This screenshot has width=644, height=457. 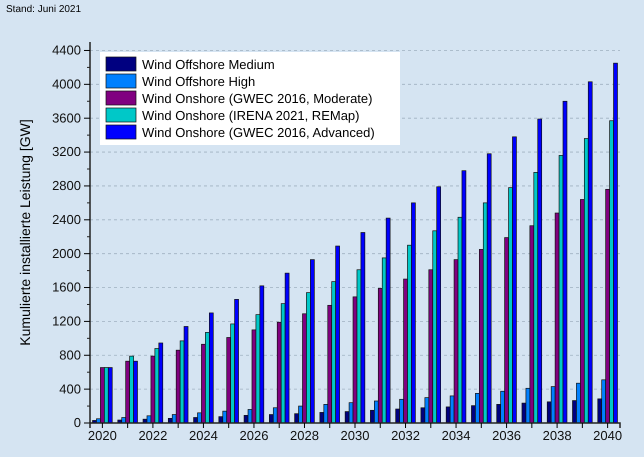 What do you see at coordinates (405, 436) in the screenshot?
I see `x-tick-label: 2032` at bounding box center [405, 436].